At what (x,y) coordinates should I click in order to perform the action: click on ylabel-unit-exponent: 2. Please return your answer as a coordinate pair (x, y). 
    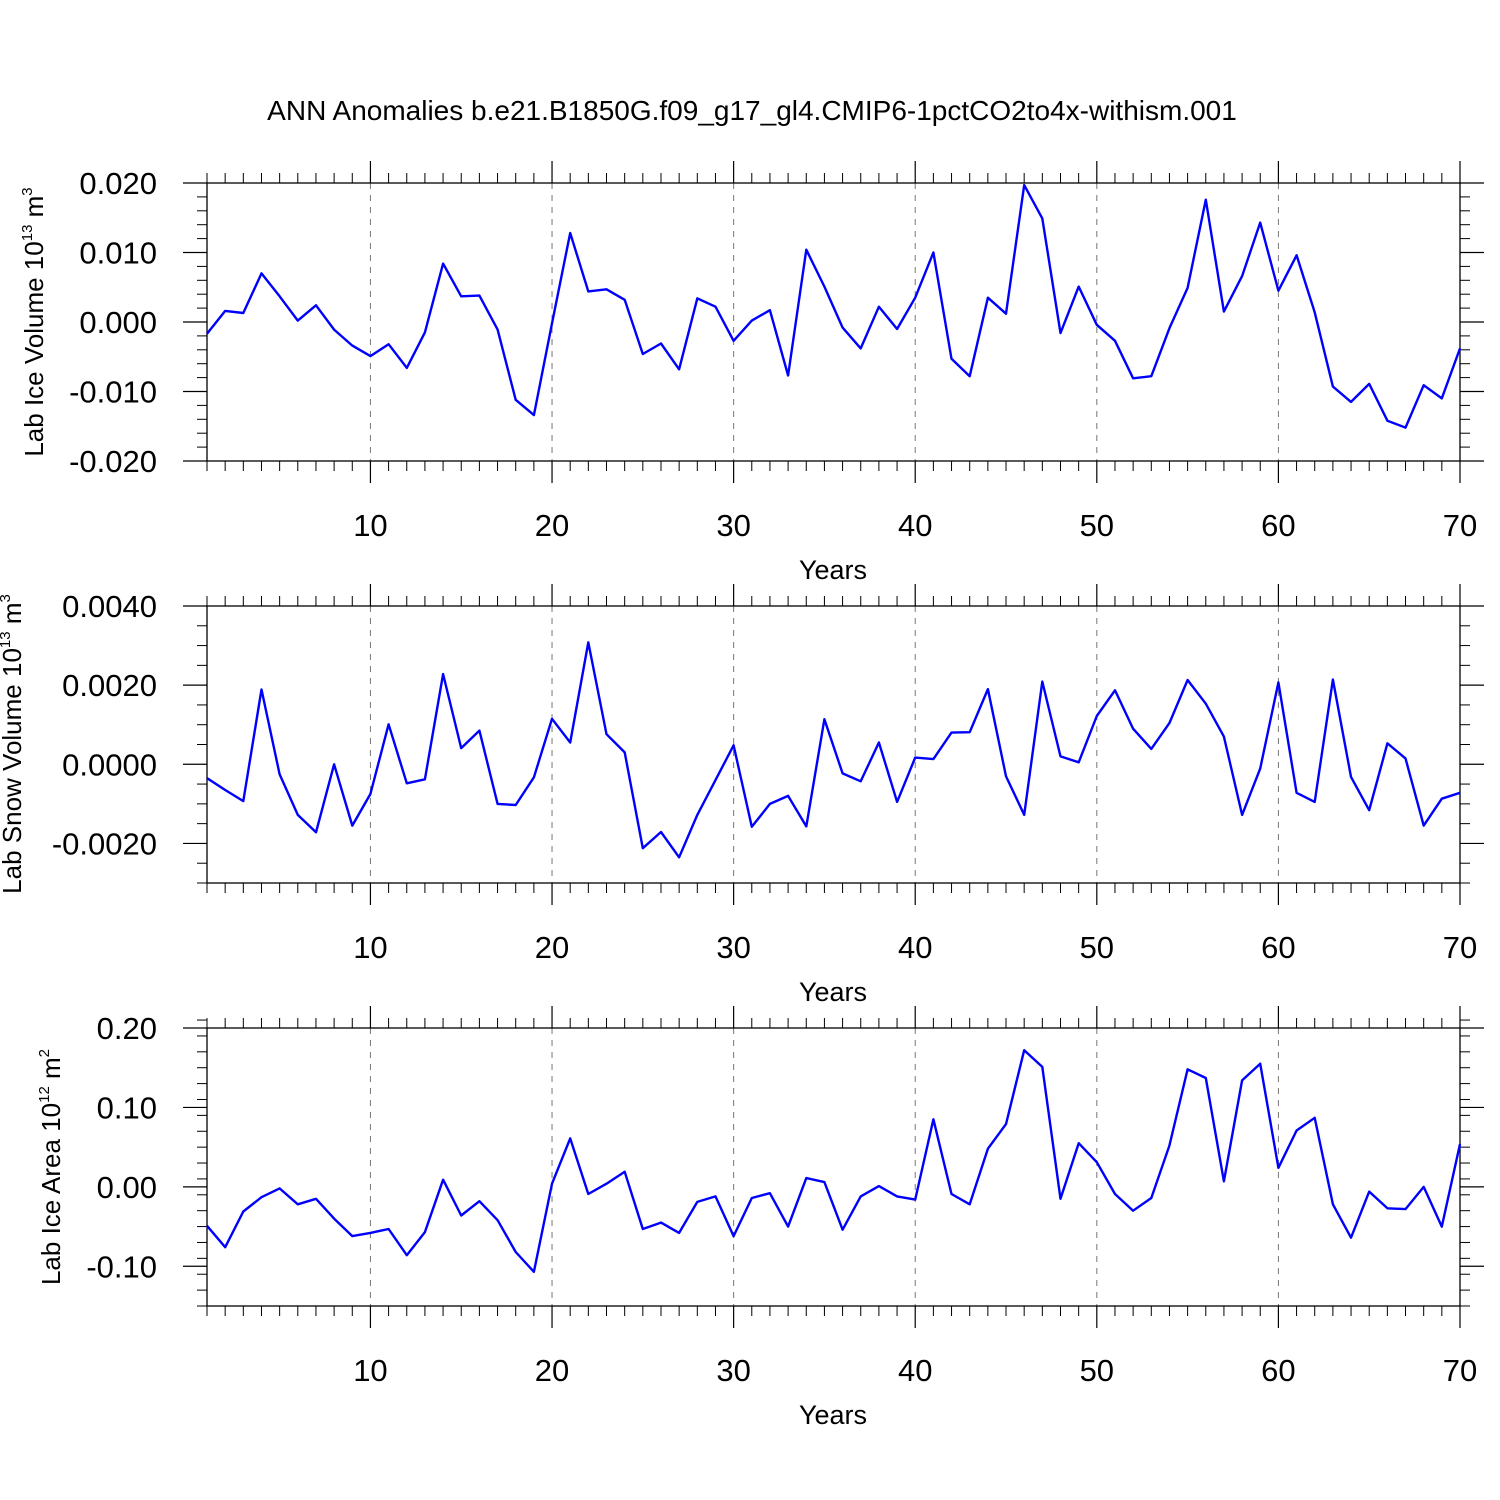
    Looking at the image, I should click on (44, 1053).